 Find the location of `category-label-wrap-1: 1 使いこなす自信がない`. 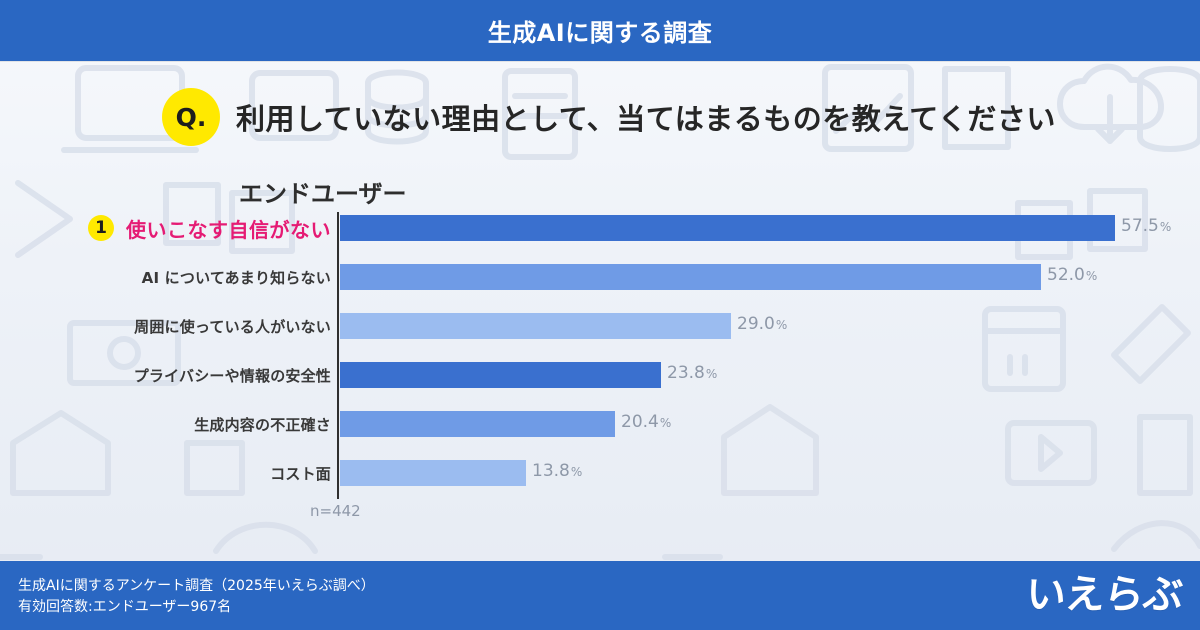

category-label-wrap-1: 1 使いこなす自信がない is located at coordinates (209, 228).